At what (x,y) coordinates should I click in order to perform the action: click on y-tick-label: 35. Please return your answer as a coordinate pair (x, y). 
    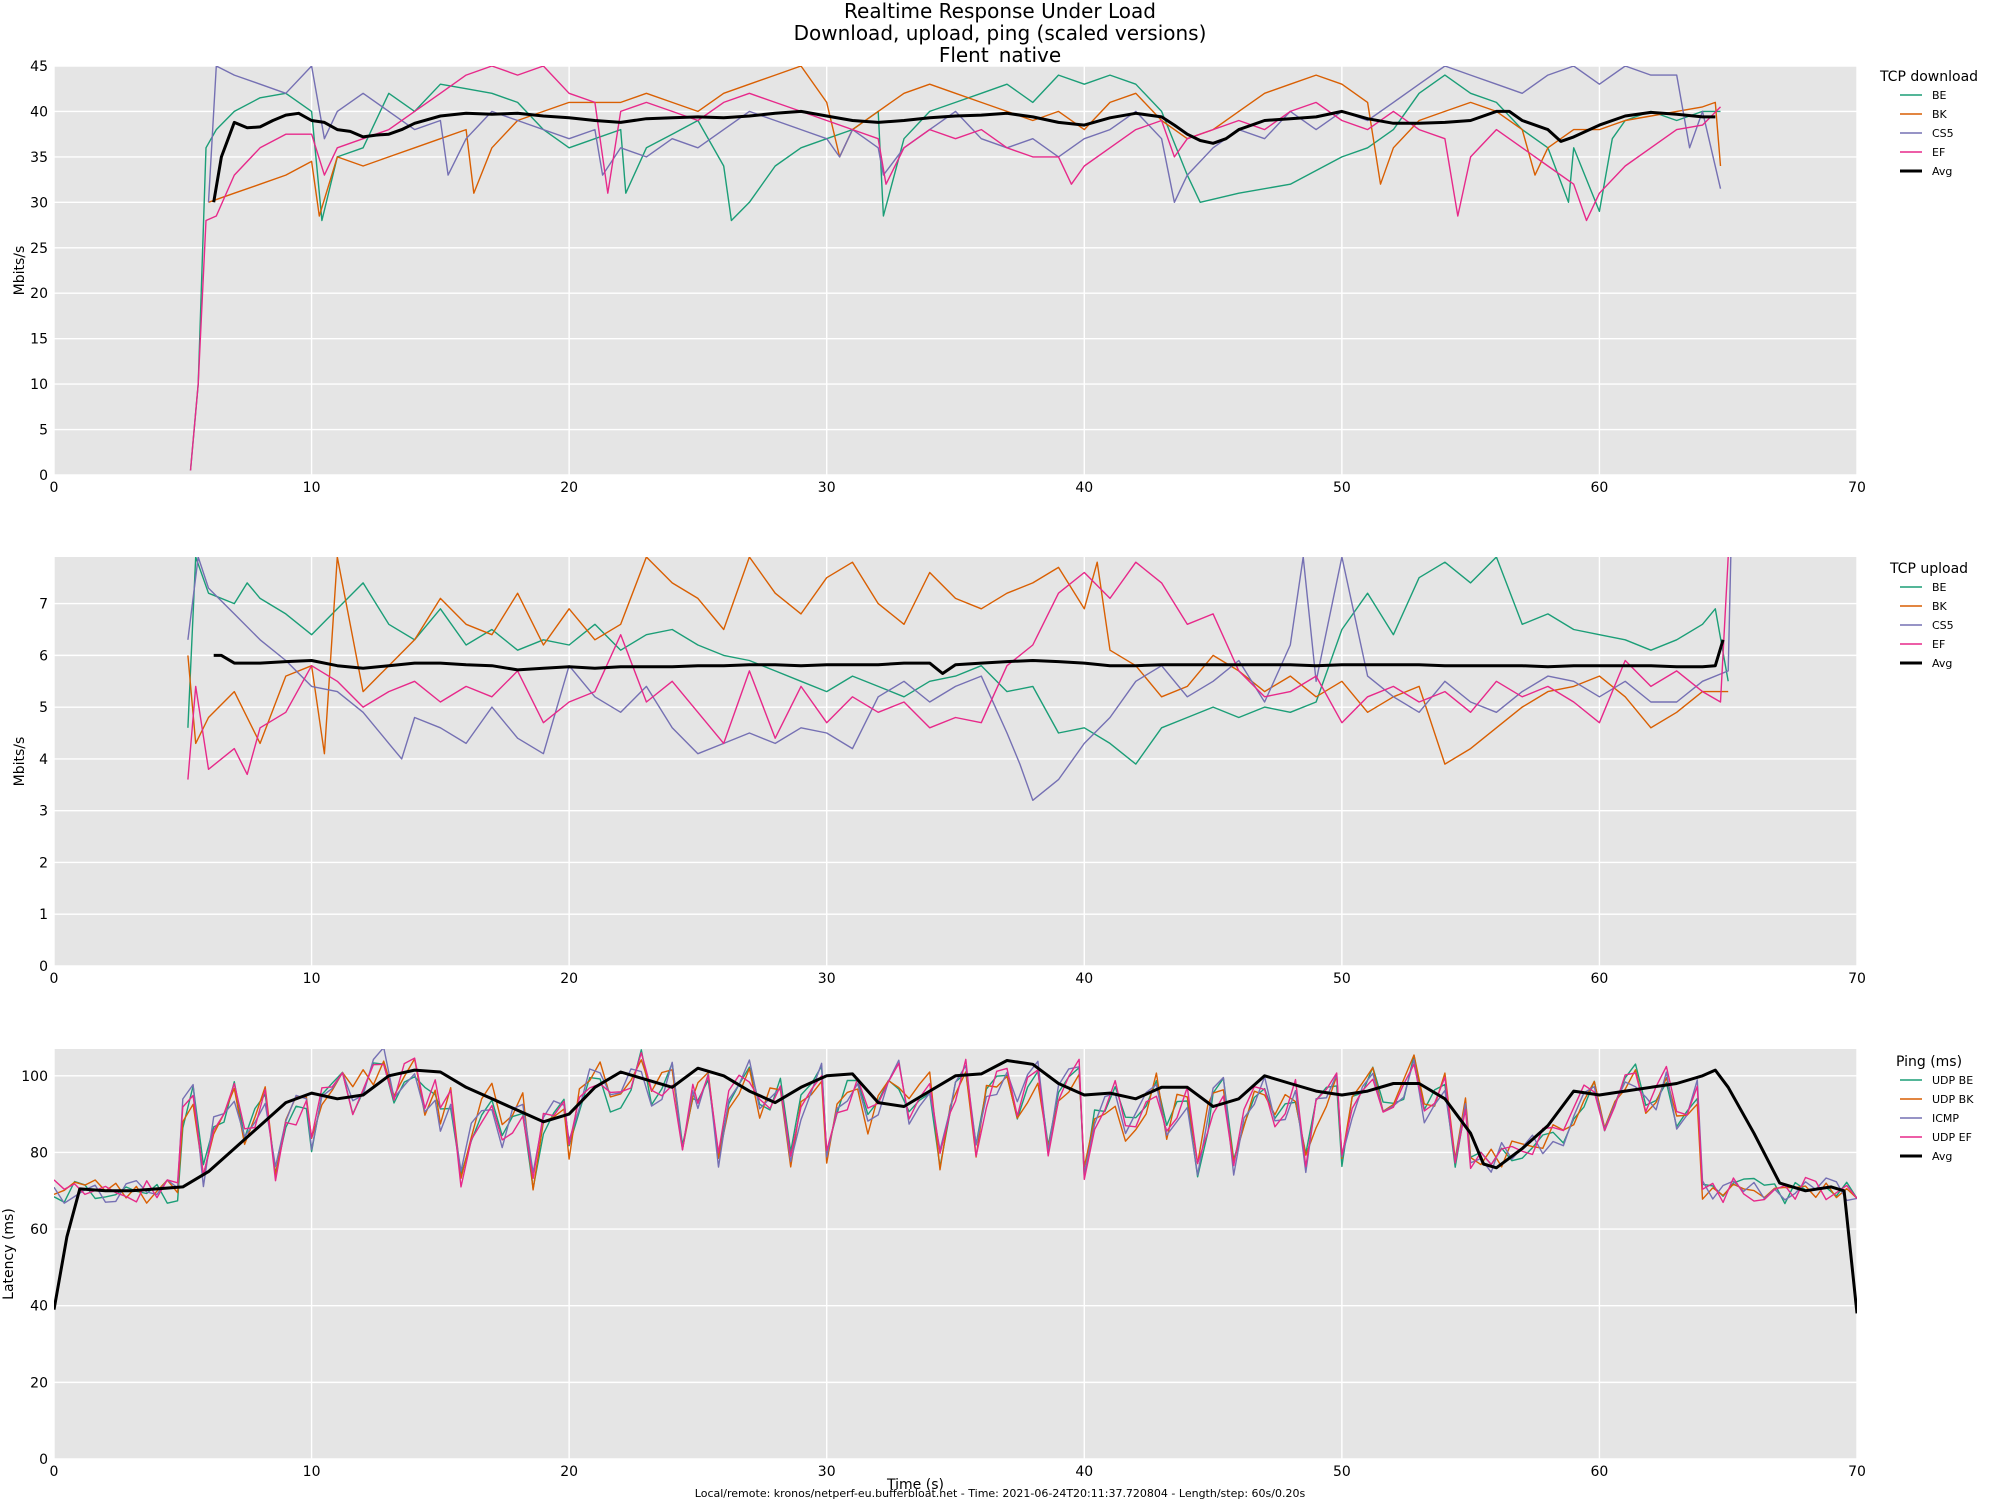
    Looking at the image, I should click on (39, 158).